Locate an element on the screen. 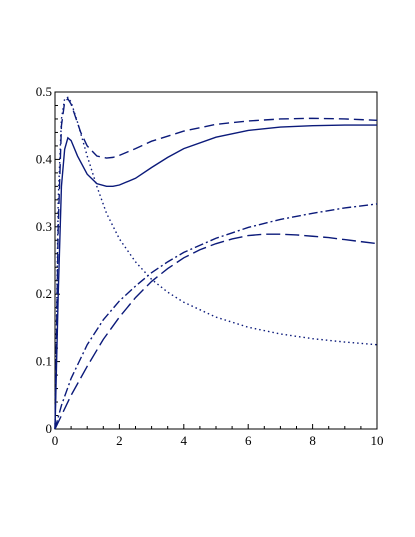 The width and height of the screenshot is (415, 537). x-tick-label: 8 is located at coordinates (312, 440).